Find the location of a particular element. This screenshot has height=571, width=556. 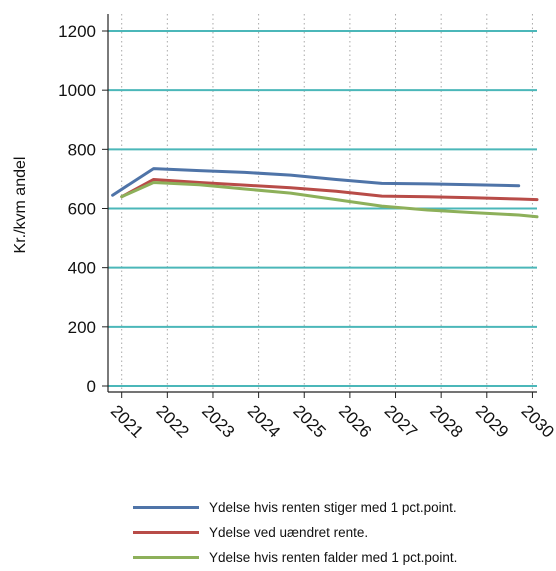

x-tick-label-2028: 2028 is located at coordinates (446, 421).